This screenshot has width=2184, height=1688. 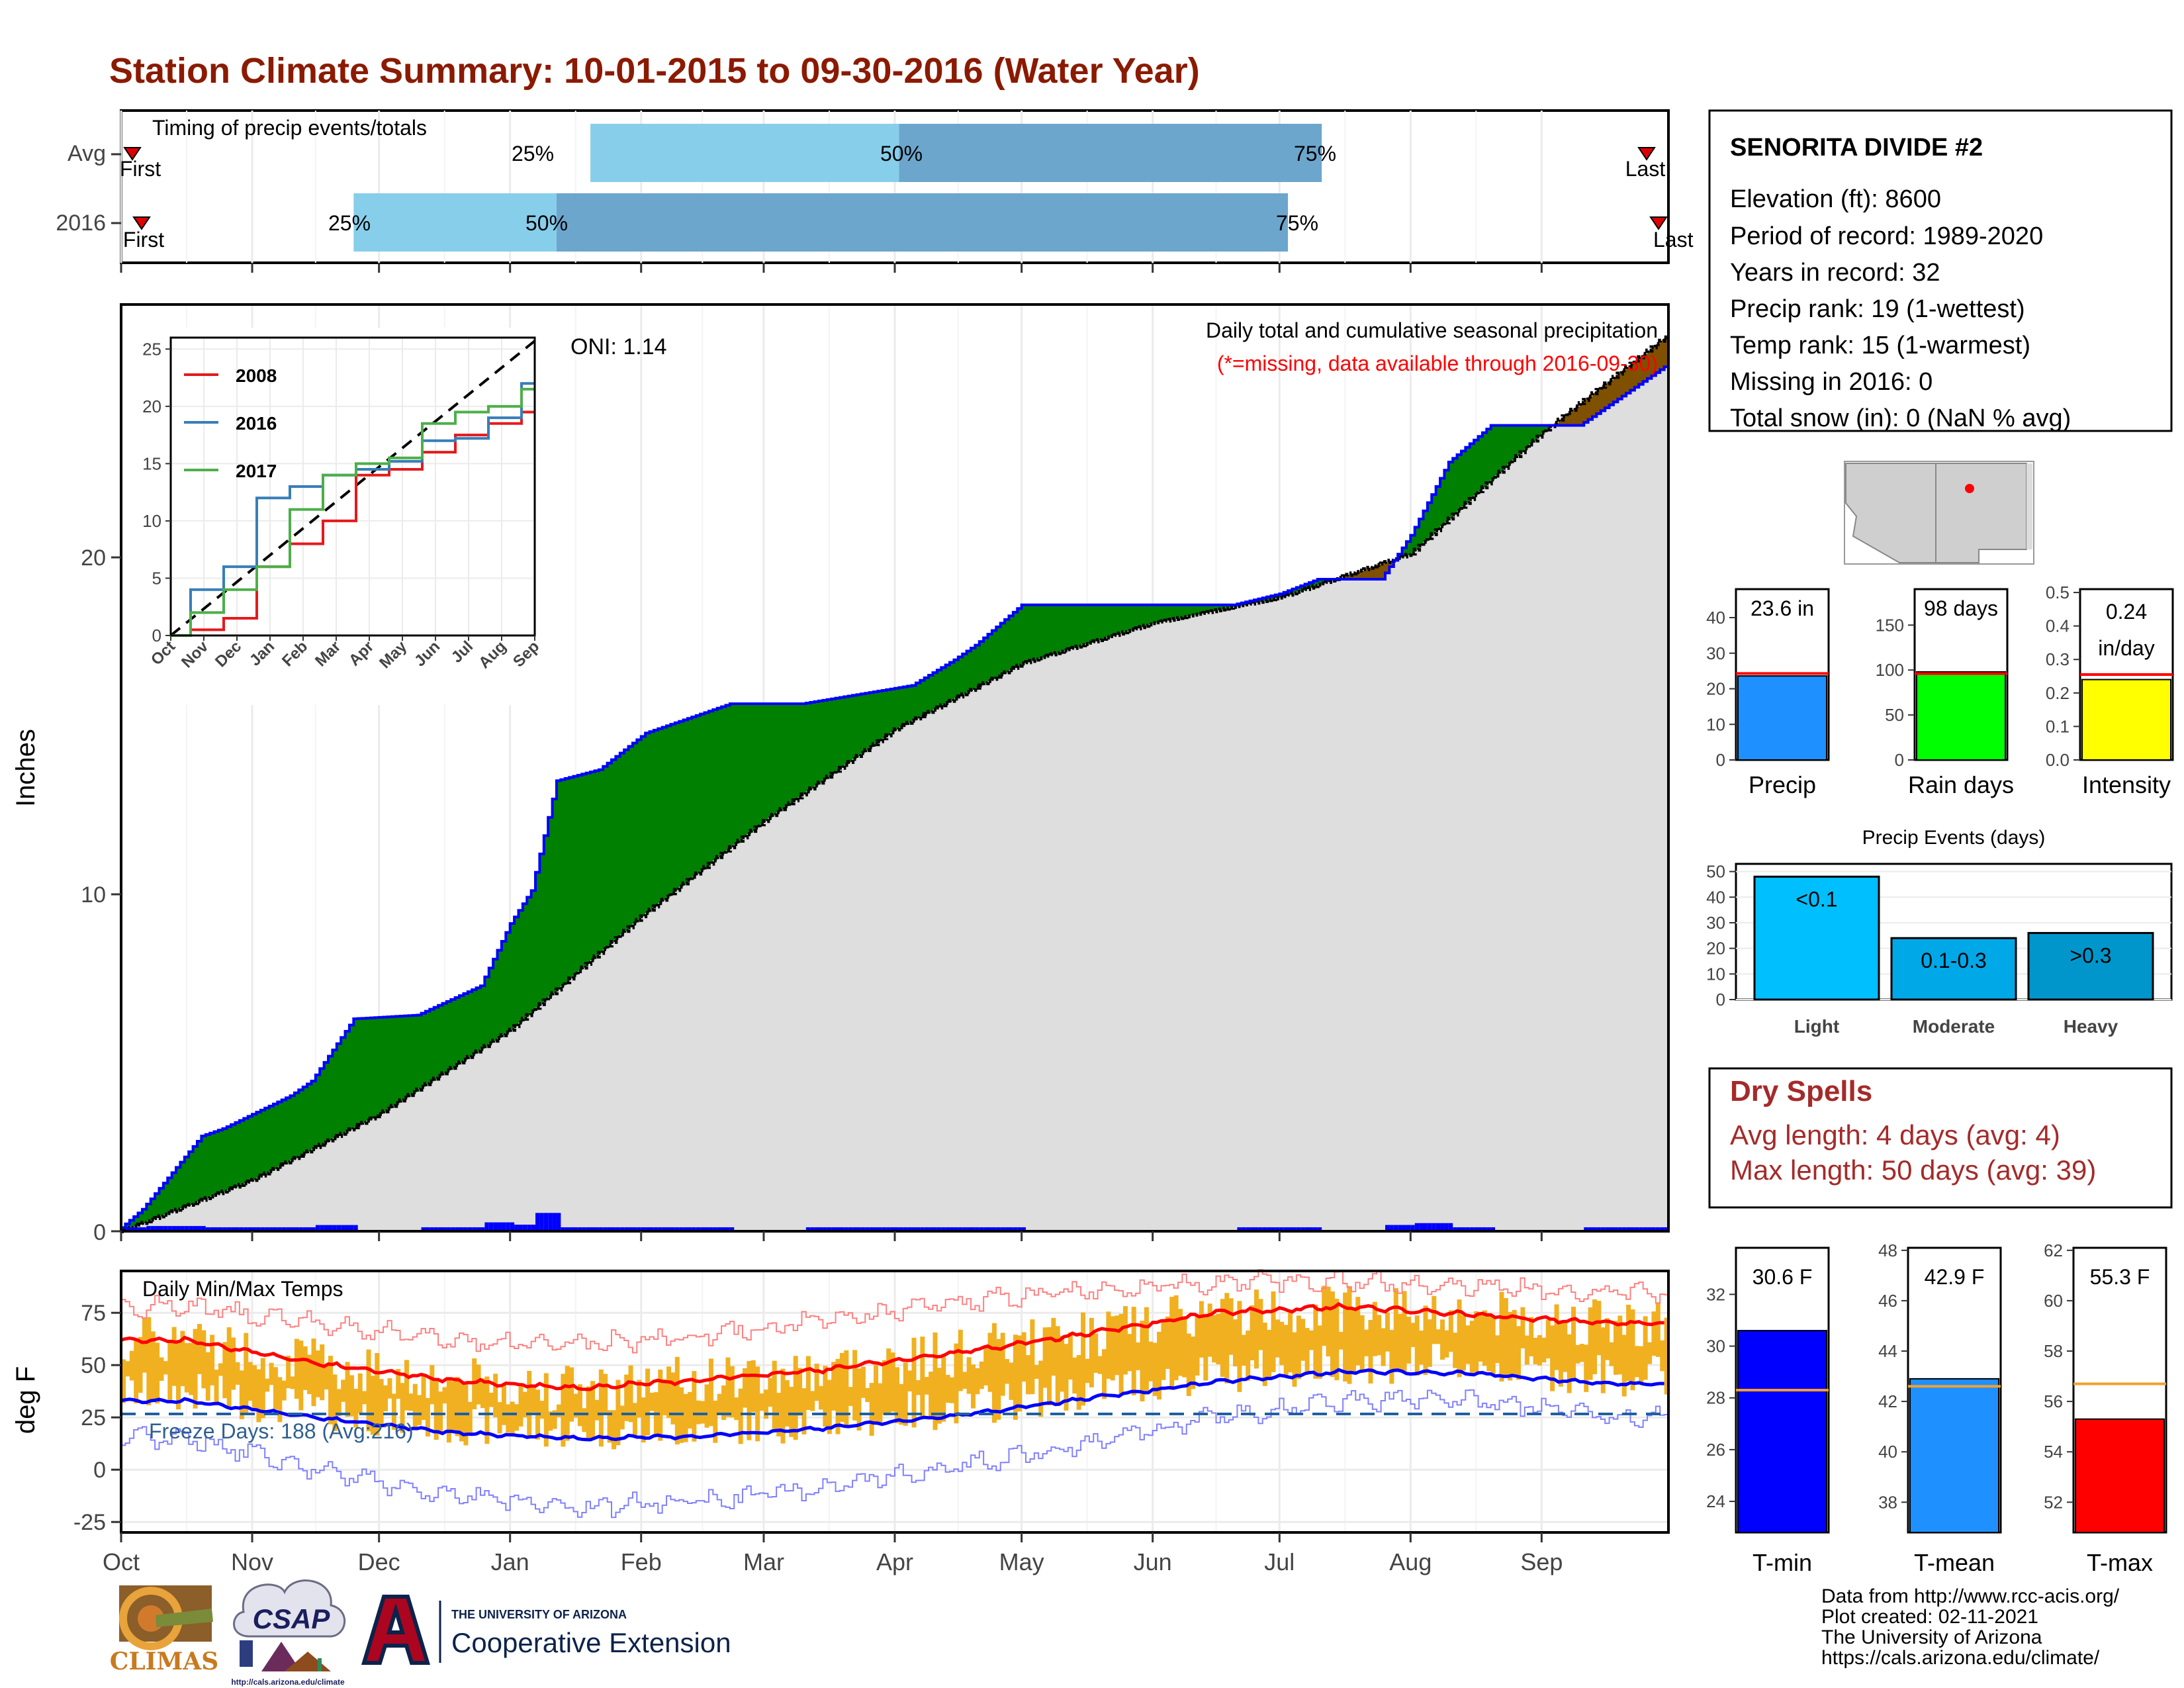 I want to click on station-line-4: Temp rank: 15 (1-warmest), so click(x=1880, y=345).